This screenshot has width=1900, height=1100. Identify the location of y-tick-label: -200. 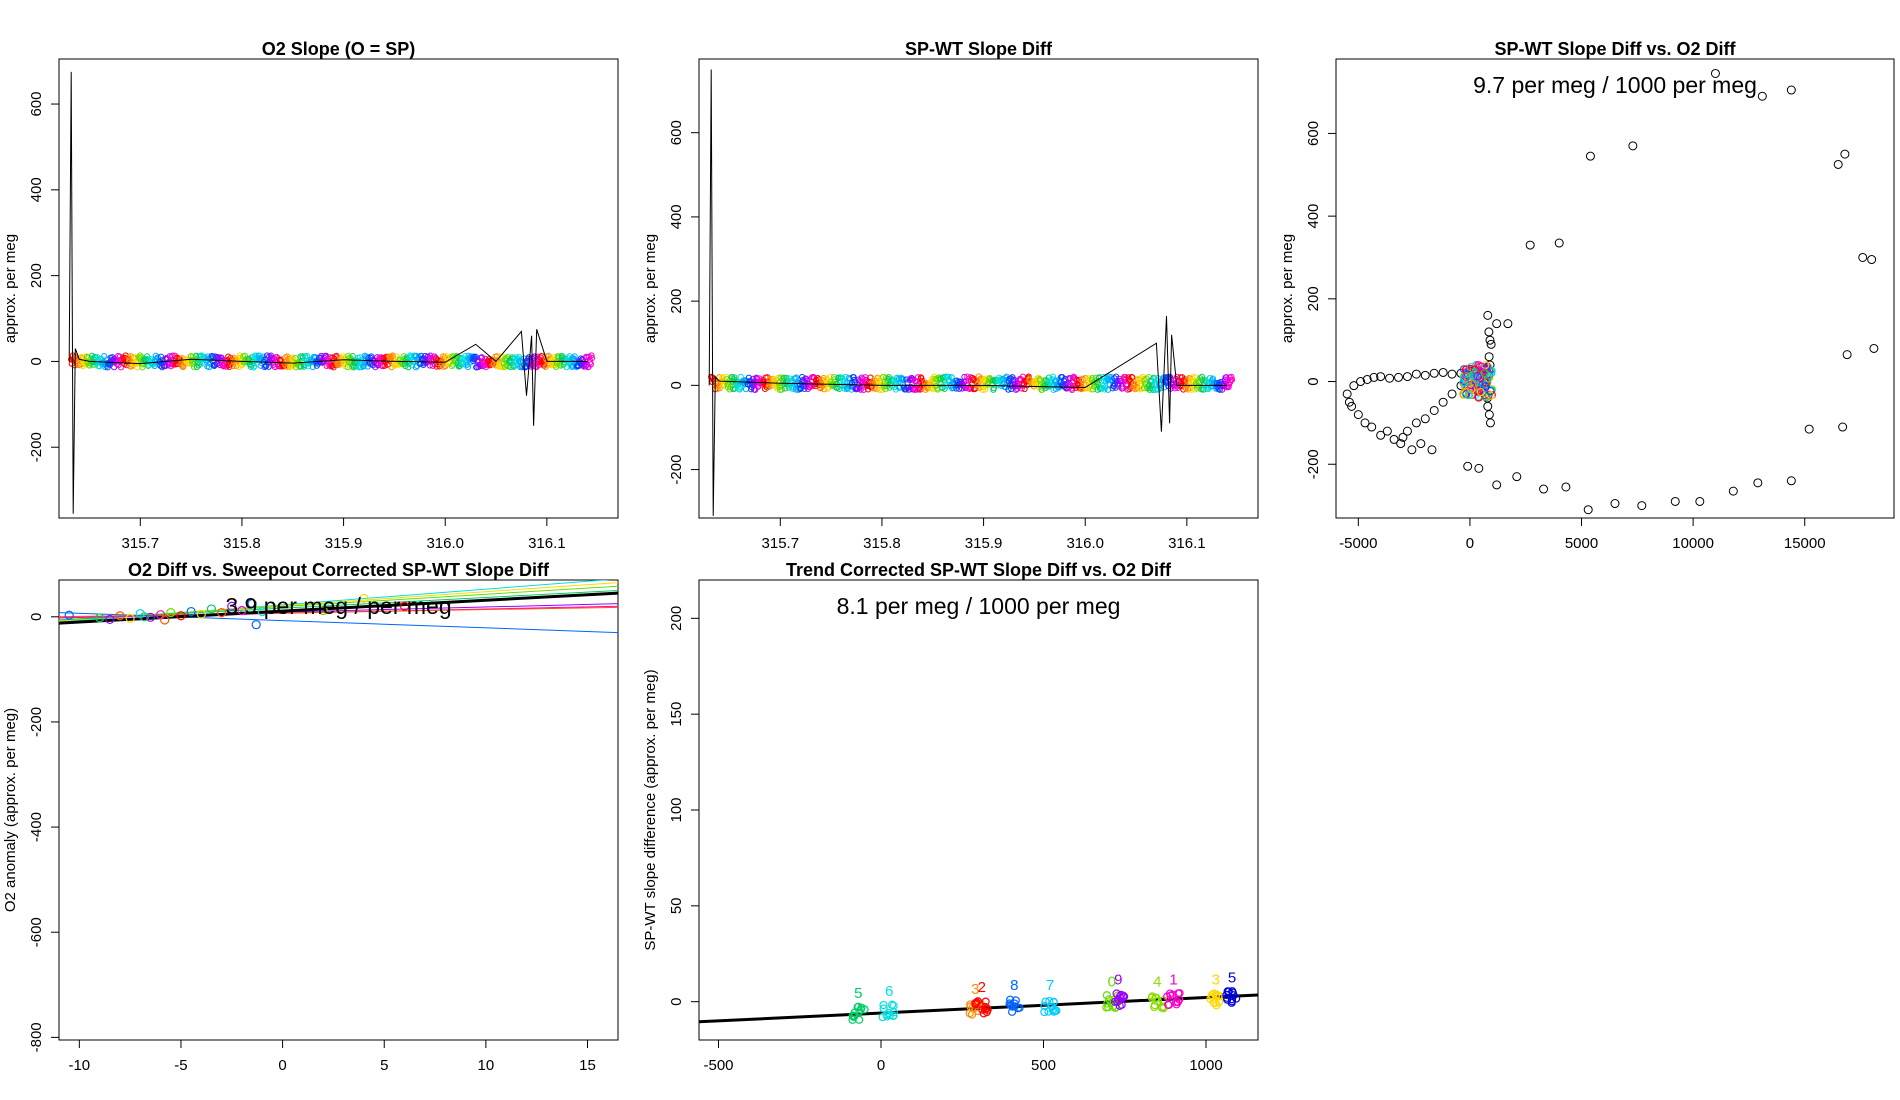
(36, 447).